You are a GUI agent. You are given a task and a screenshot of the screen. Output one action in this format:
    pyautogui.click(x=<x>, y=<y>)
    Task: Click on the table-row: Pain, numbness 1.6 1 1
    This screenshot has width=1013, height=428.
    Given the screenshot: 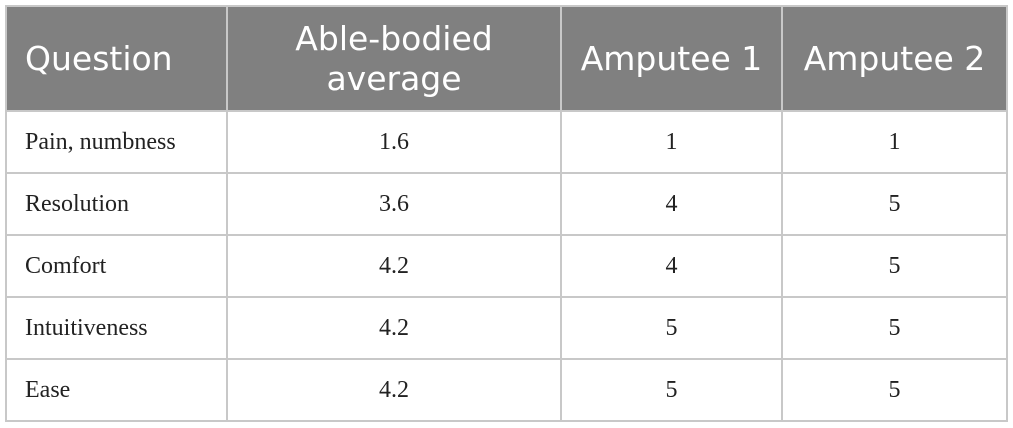 What is the action you would take?
    pyautogui.click(x=506, y=142)
    